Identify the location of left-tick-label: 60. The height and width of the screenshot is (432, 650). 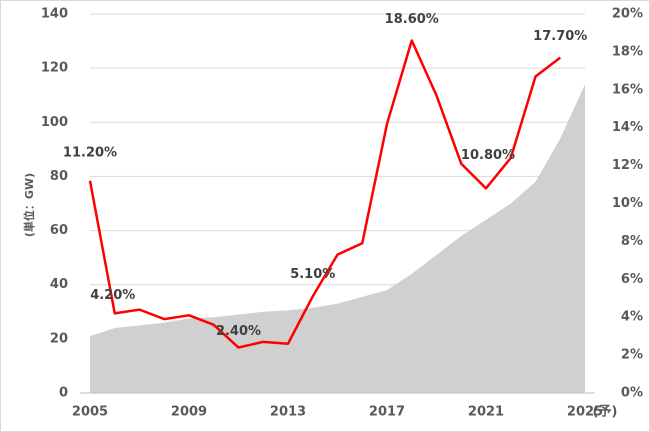
(59, 230).